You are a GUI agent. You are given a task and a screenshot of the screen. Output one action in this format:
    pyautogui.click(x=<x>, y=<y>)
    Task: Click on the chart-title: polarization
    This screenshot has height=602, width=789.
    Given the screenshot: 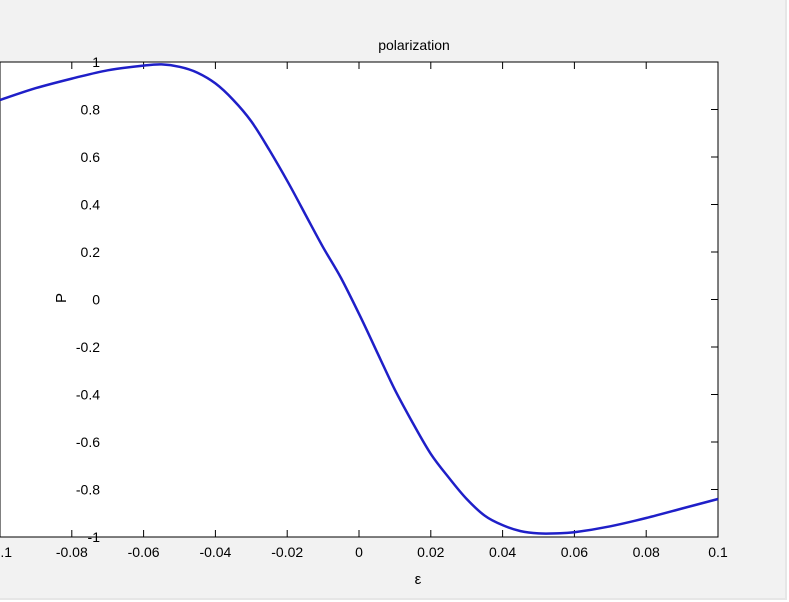 What is the action you would take?
    pyautogui.click(x=414, y=45)
    